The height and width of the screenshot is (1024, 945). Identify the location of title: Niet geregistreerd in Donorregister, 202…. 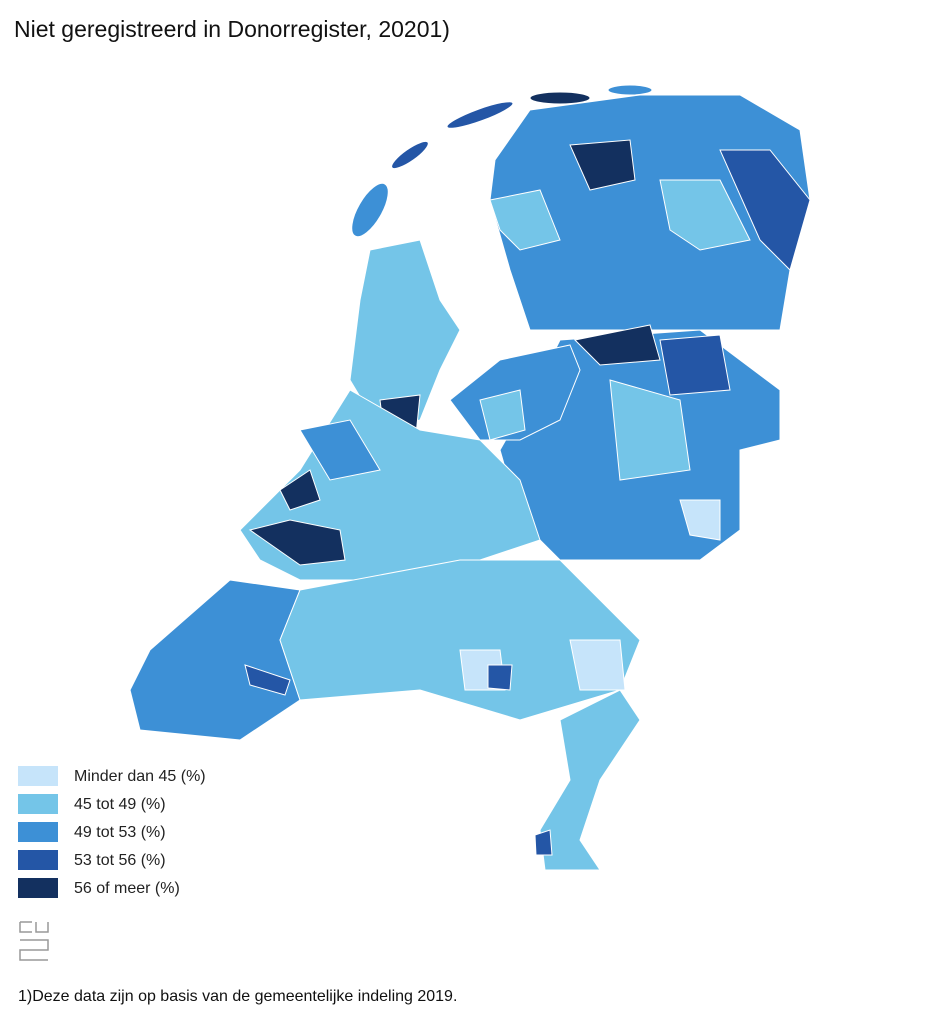
(232, 29).